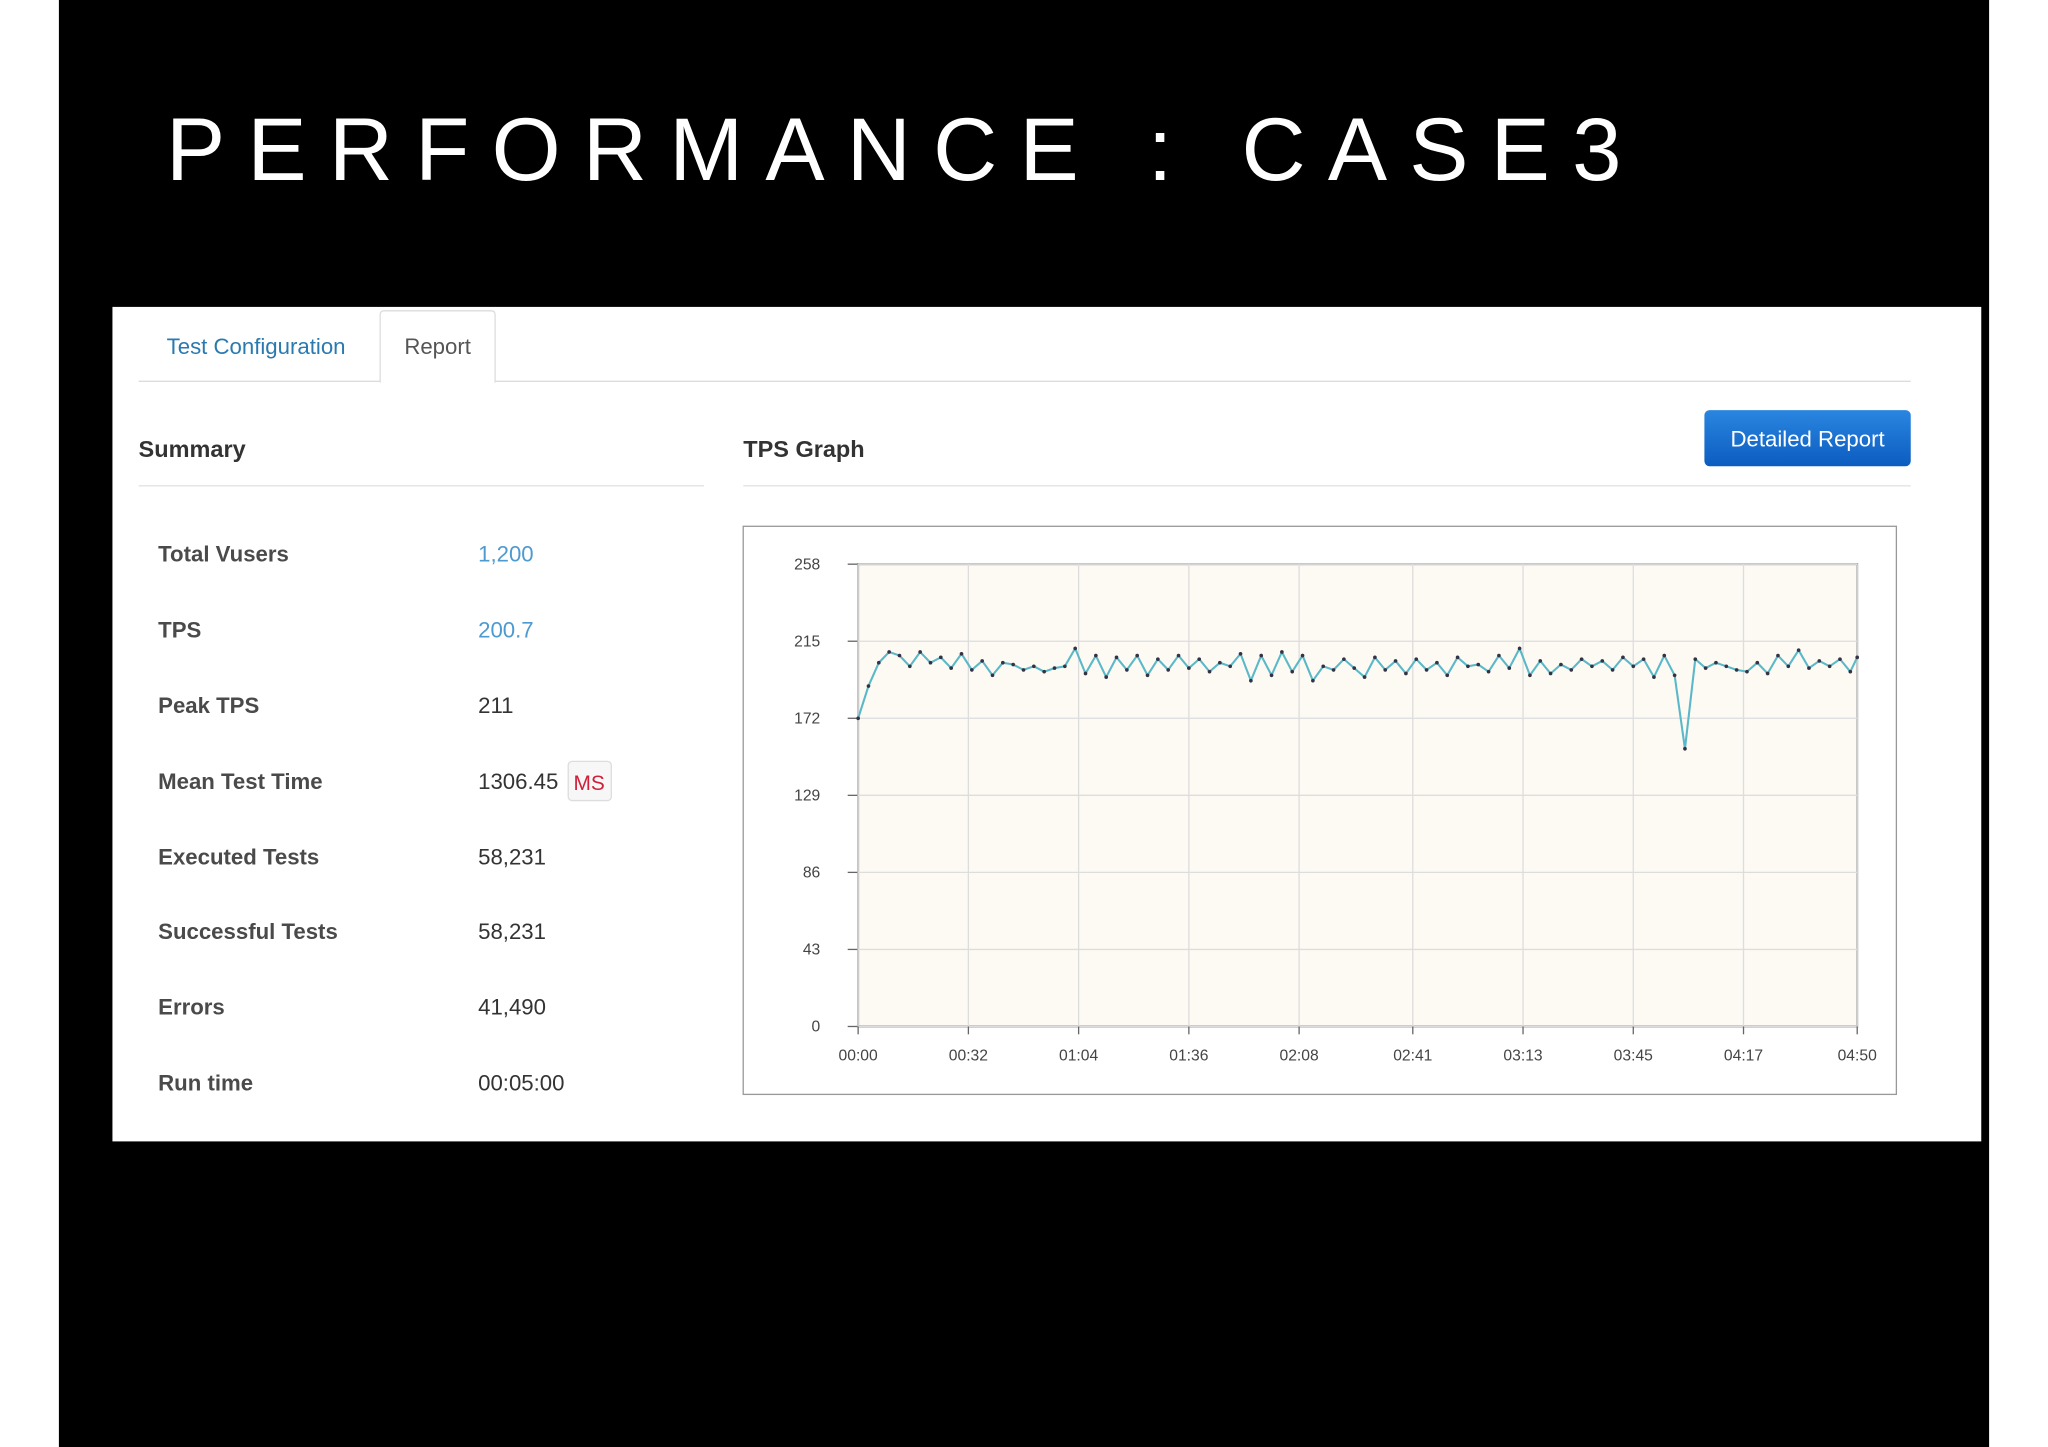  Describe the element at coordinates (968, 1055) in the screenshot. I see `x-tick-label: 00:32` at that location.